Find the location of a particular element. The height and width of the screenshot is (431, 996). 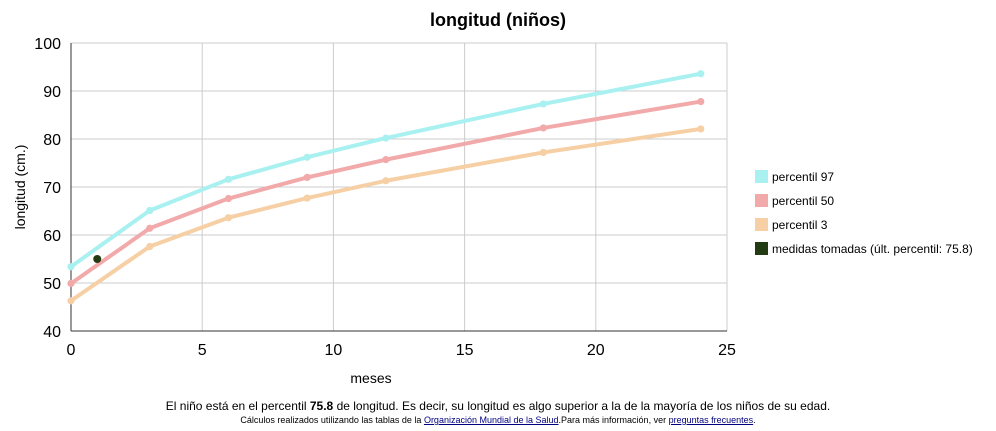

y-tick-label: 60 is located at coordinates (52, 236).